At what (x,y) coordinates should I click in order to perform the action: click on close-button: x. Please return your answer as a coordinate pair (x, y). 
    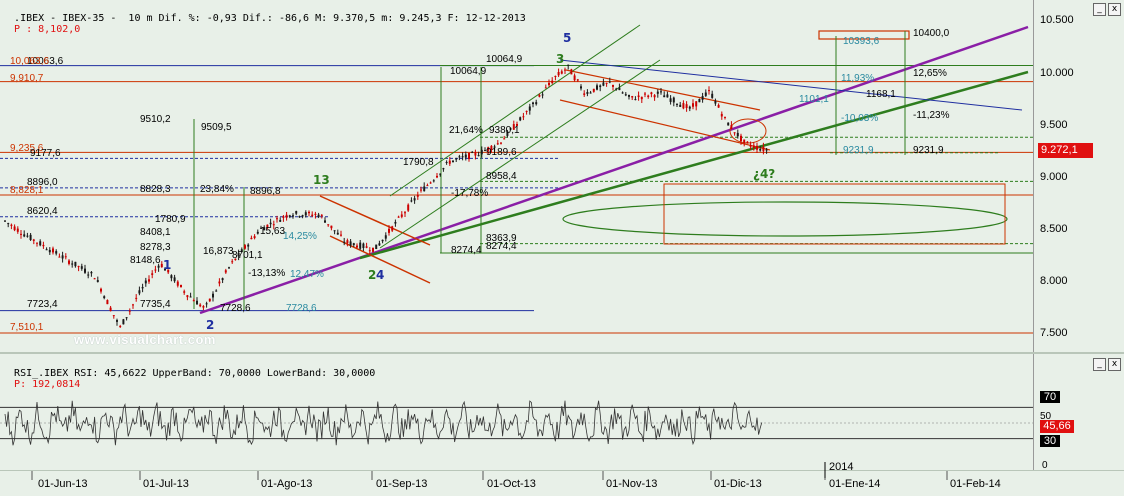
    Looking at the image, I should click on (1114, 9).